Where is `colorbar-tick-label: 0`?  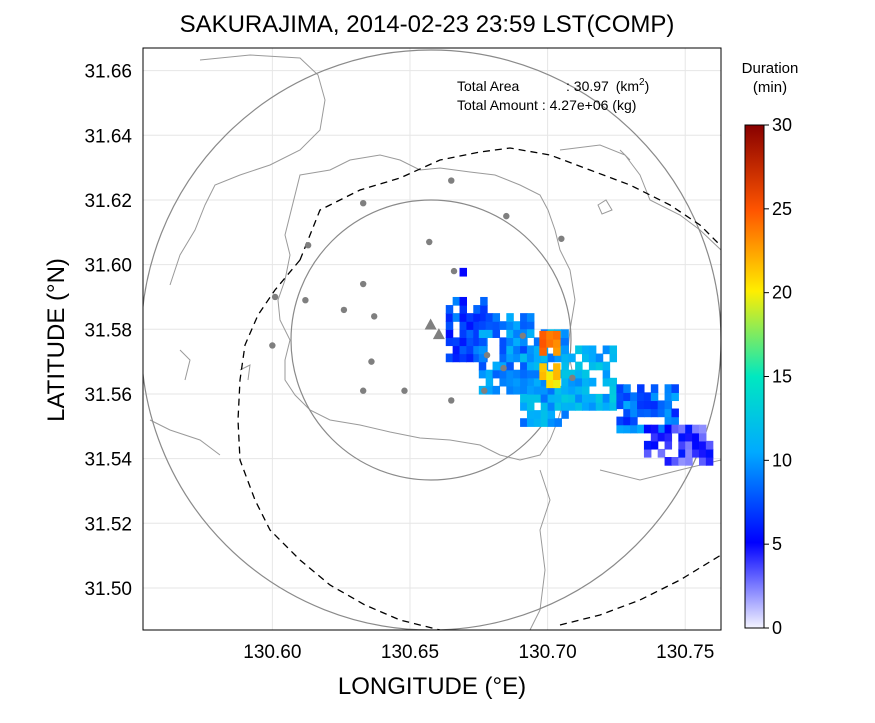 colorbar-tick-label: 0 is located at coordinates (777, 628).